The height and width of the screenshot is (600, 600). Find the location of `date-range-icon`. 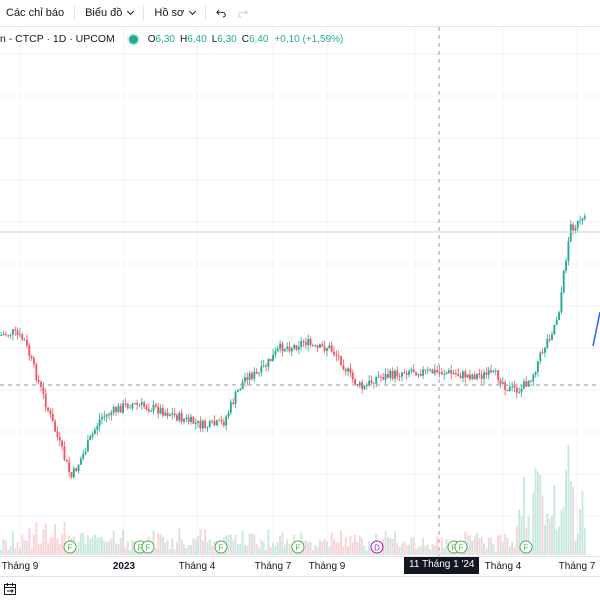

date-range-icon is located at coordinates (10, 589).